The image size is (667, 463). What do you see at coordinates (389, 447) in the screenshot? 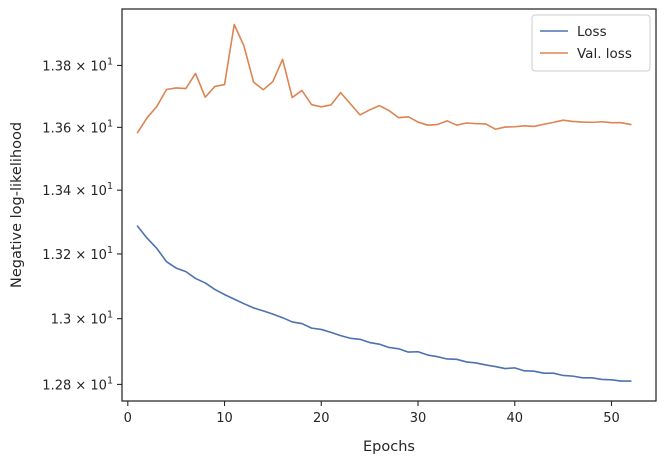
I see `x-axis-label: Epochs` at bounding box center [389, 447].